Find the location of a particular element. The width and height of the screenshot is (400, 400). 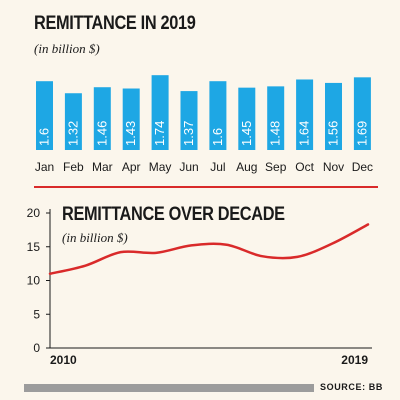

bar-value-label: 1.43 is located at coordinates (130, 133).